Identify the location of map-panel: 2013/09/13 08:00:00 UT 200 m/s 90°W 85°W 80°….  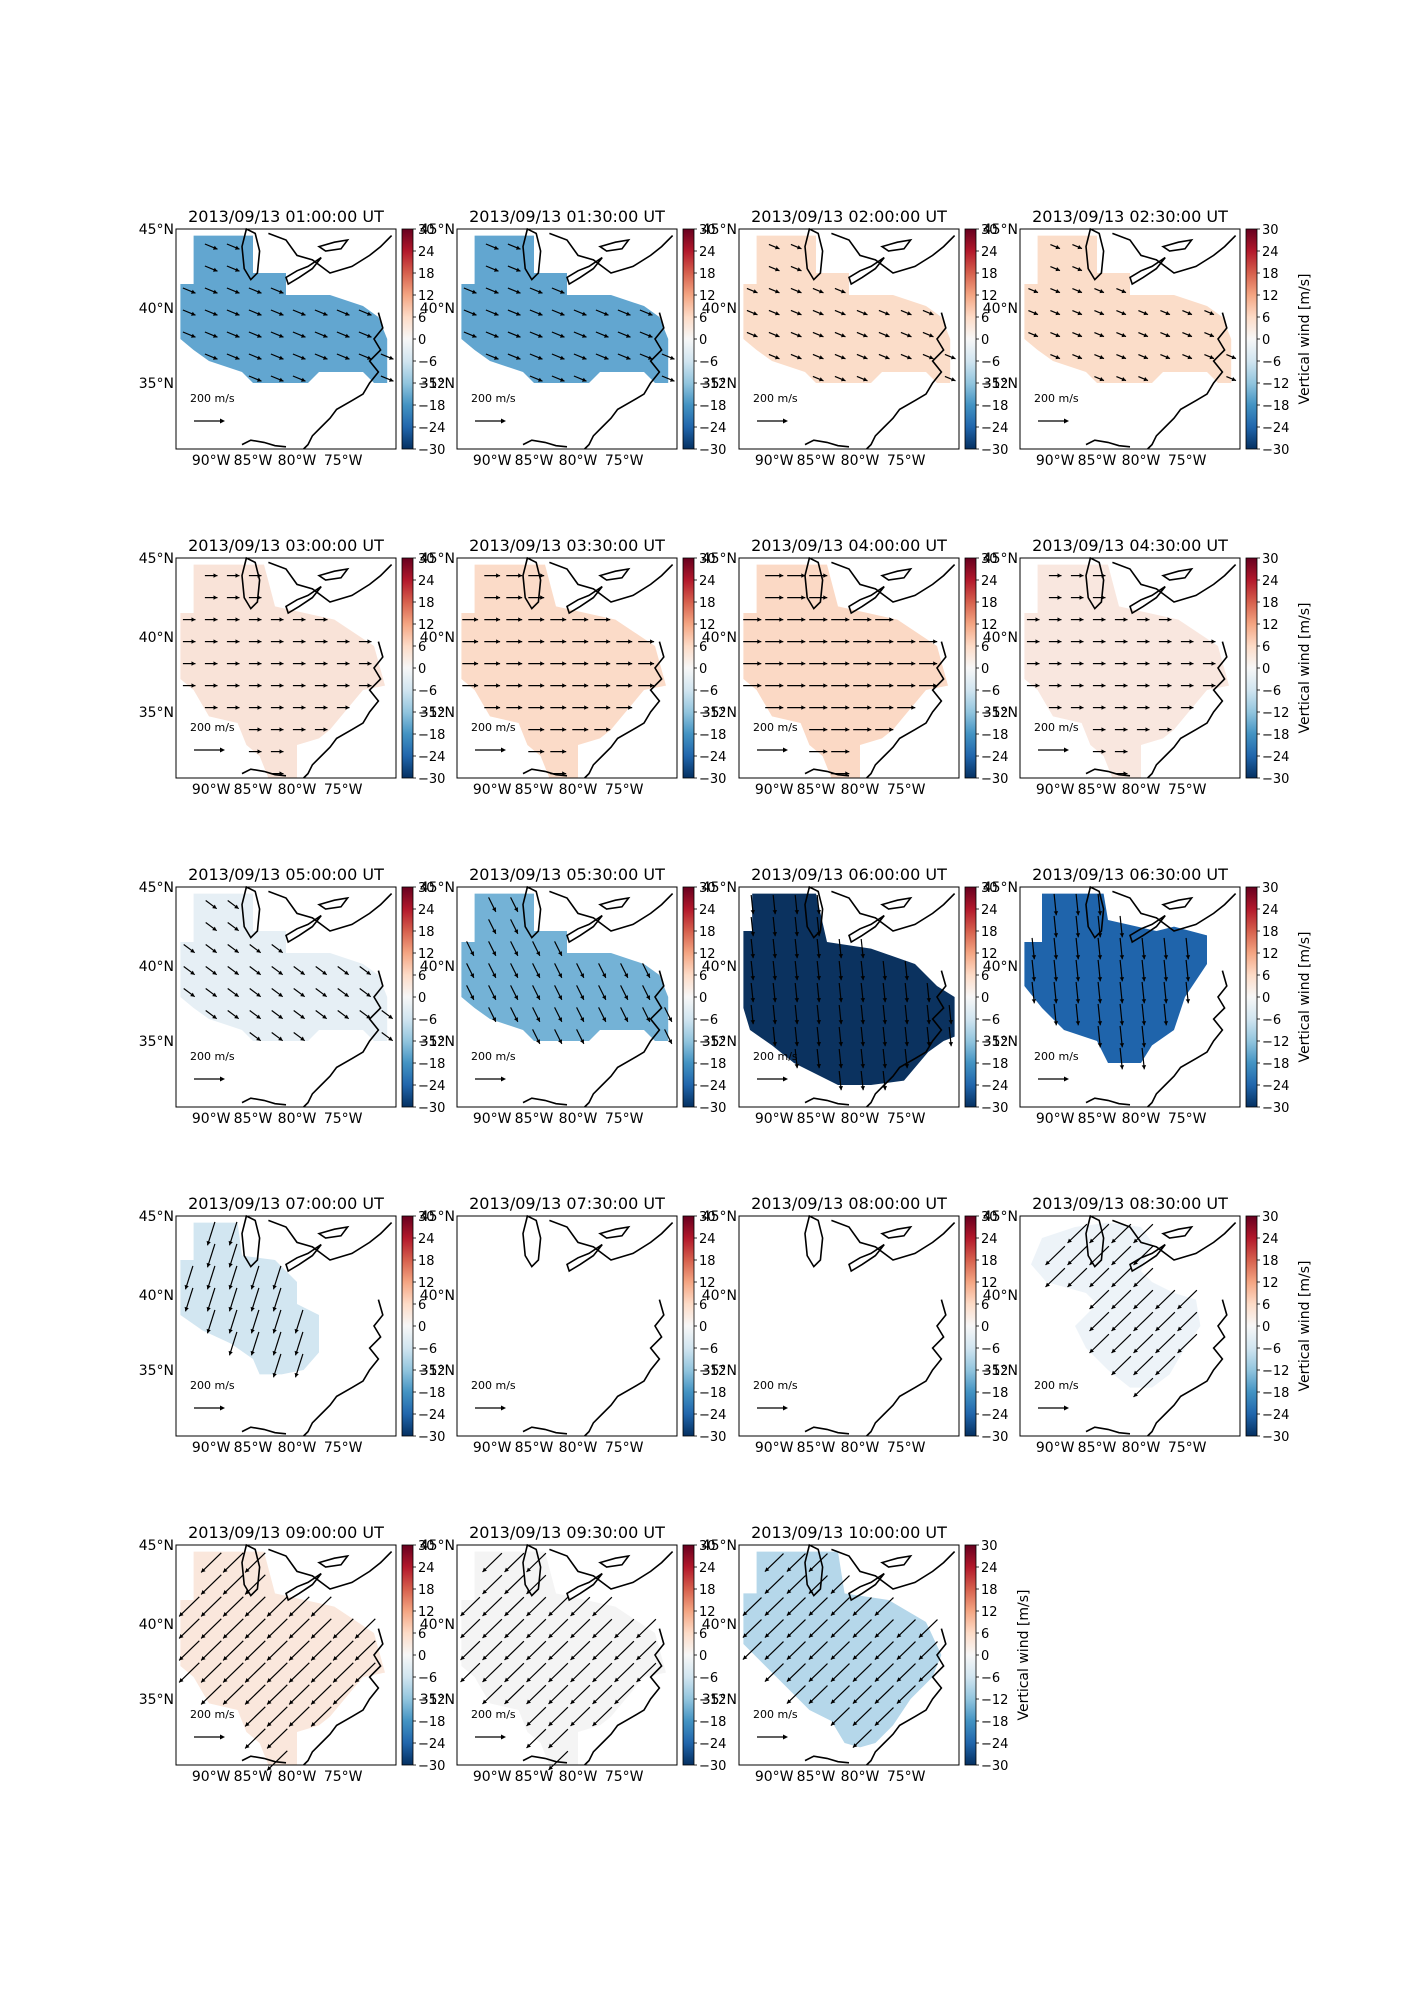
(855, 1325).